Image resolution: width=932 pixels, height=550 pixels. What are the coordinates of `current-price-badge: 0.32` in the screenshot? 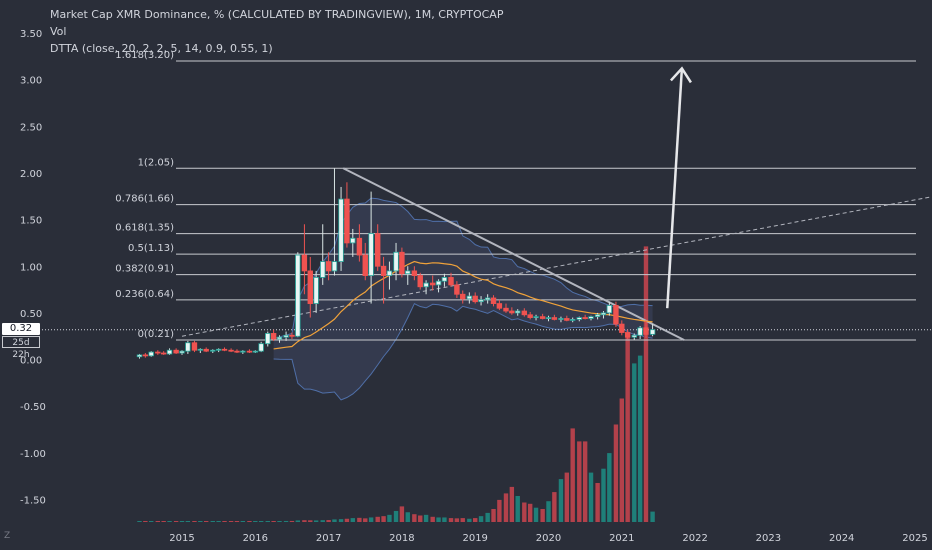 It's located at (21, 329).